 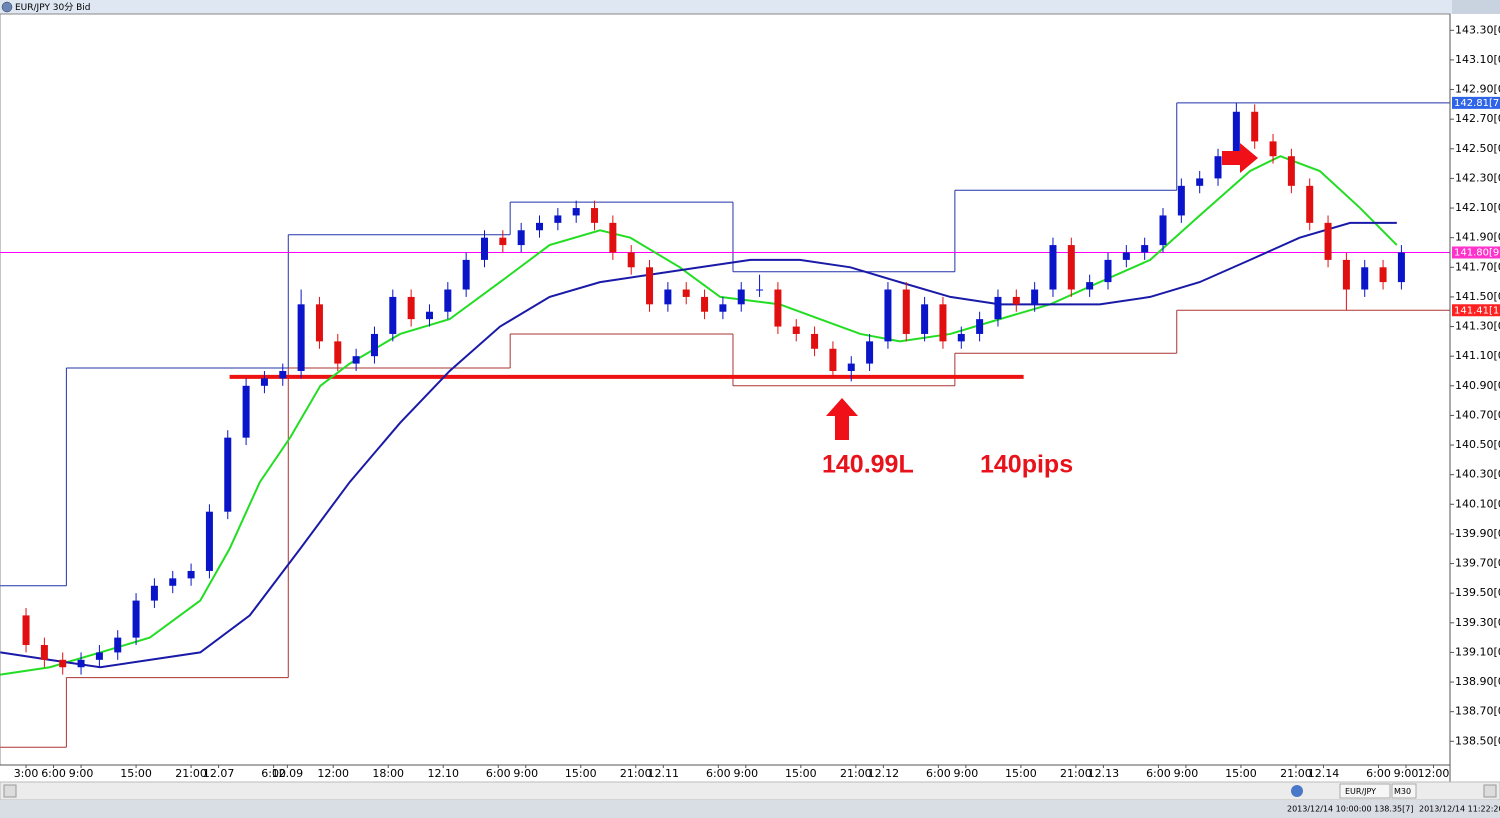 I want to click on x-tick-label: 3:00, so click(x=26, y=773).